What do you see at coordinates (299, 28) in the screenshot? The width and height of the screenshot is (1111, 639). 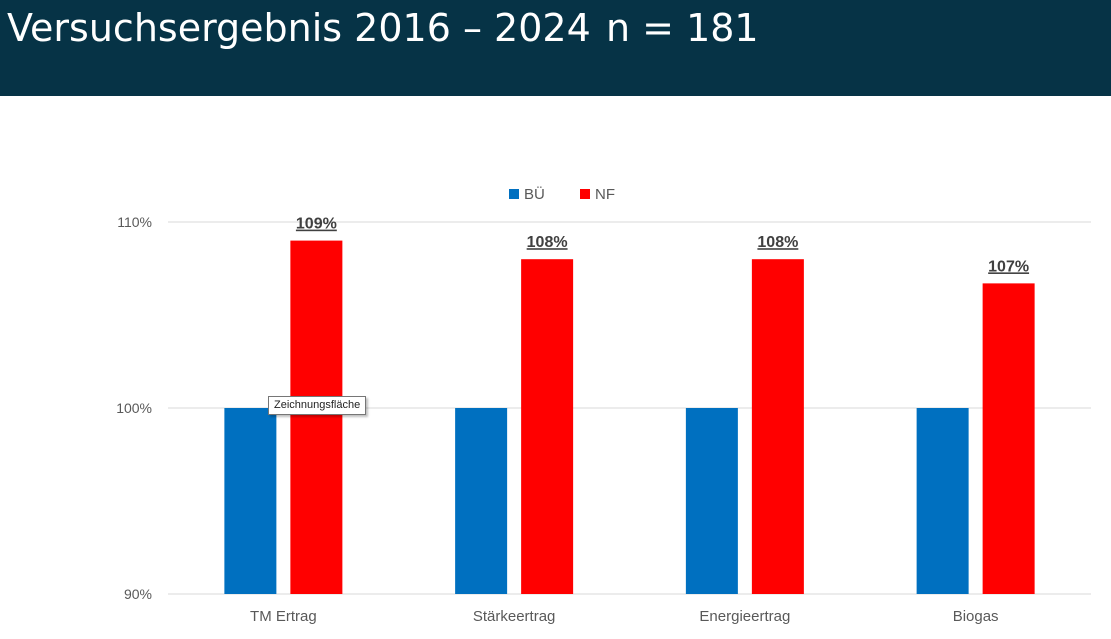 I see `slide-title: Versuchsergebnis 2016 – 2024` at bounding box center [299, 28].